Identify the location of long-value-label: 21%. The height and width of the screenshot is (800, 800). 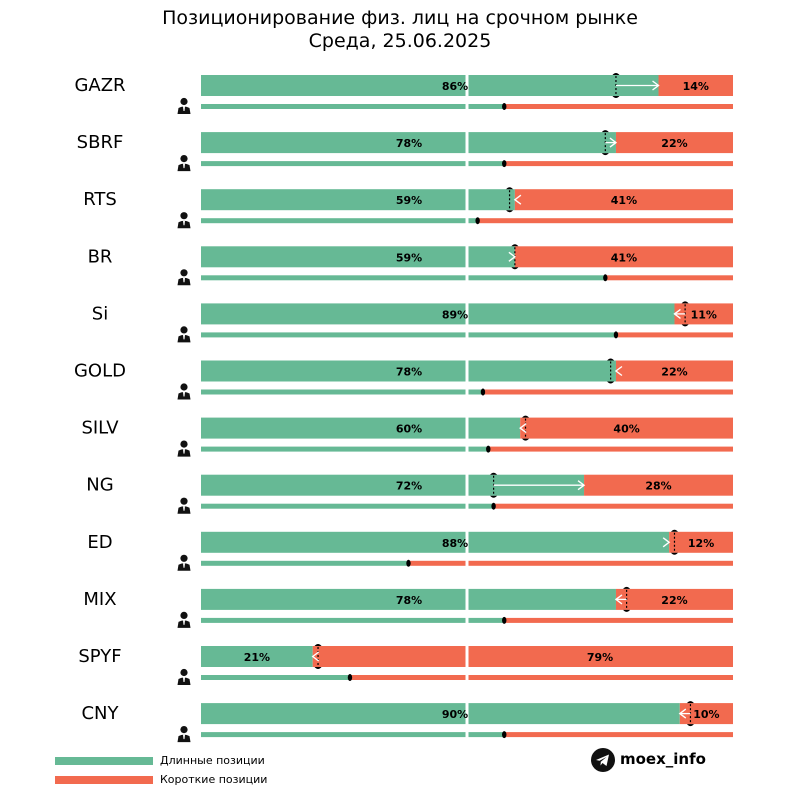
(257, 657).